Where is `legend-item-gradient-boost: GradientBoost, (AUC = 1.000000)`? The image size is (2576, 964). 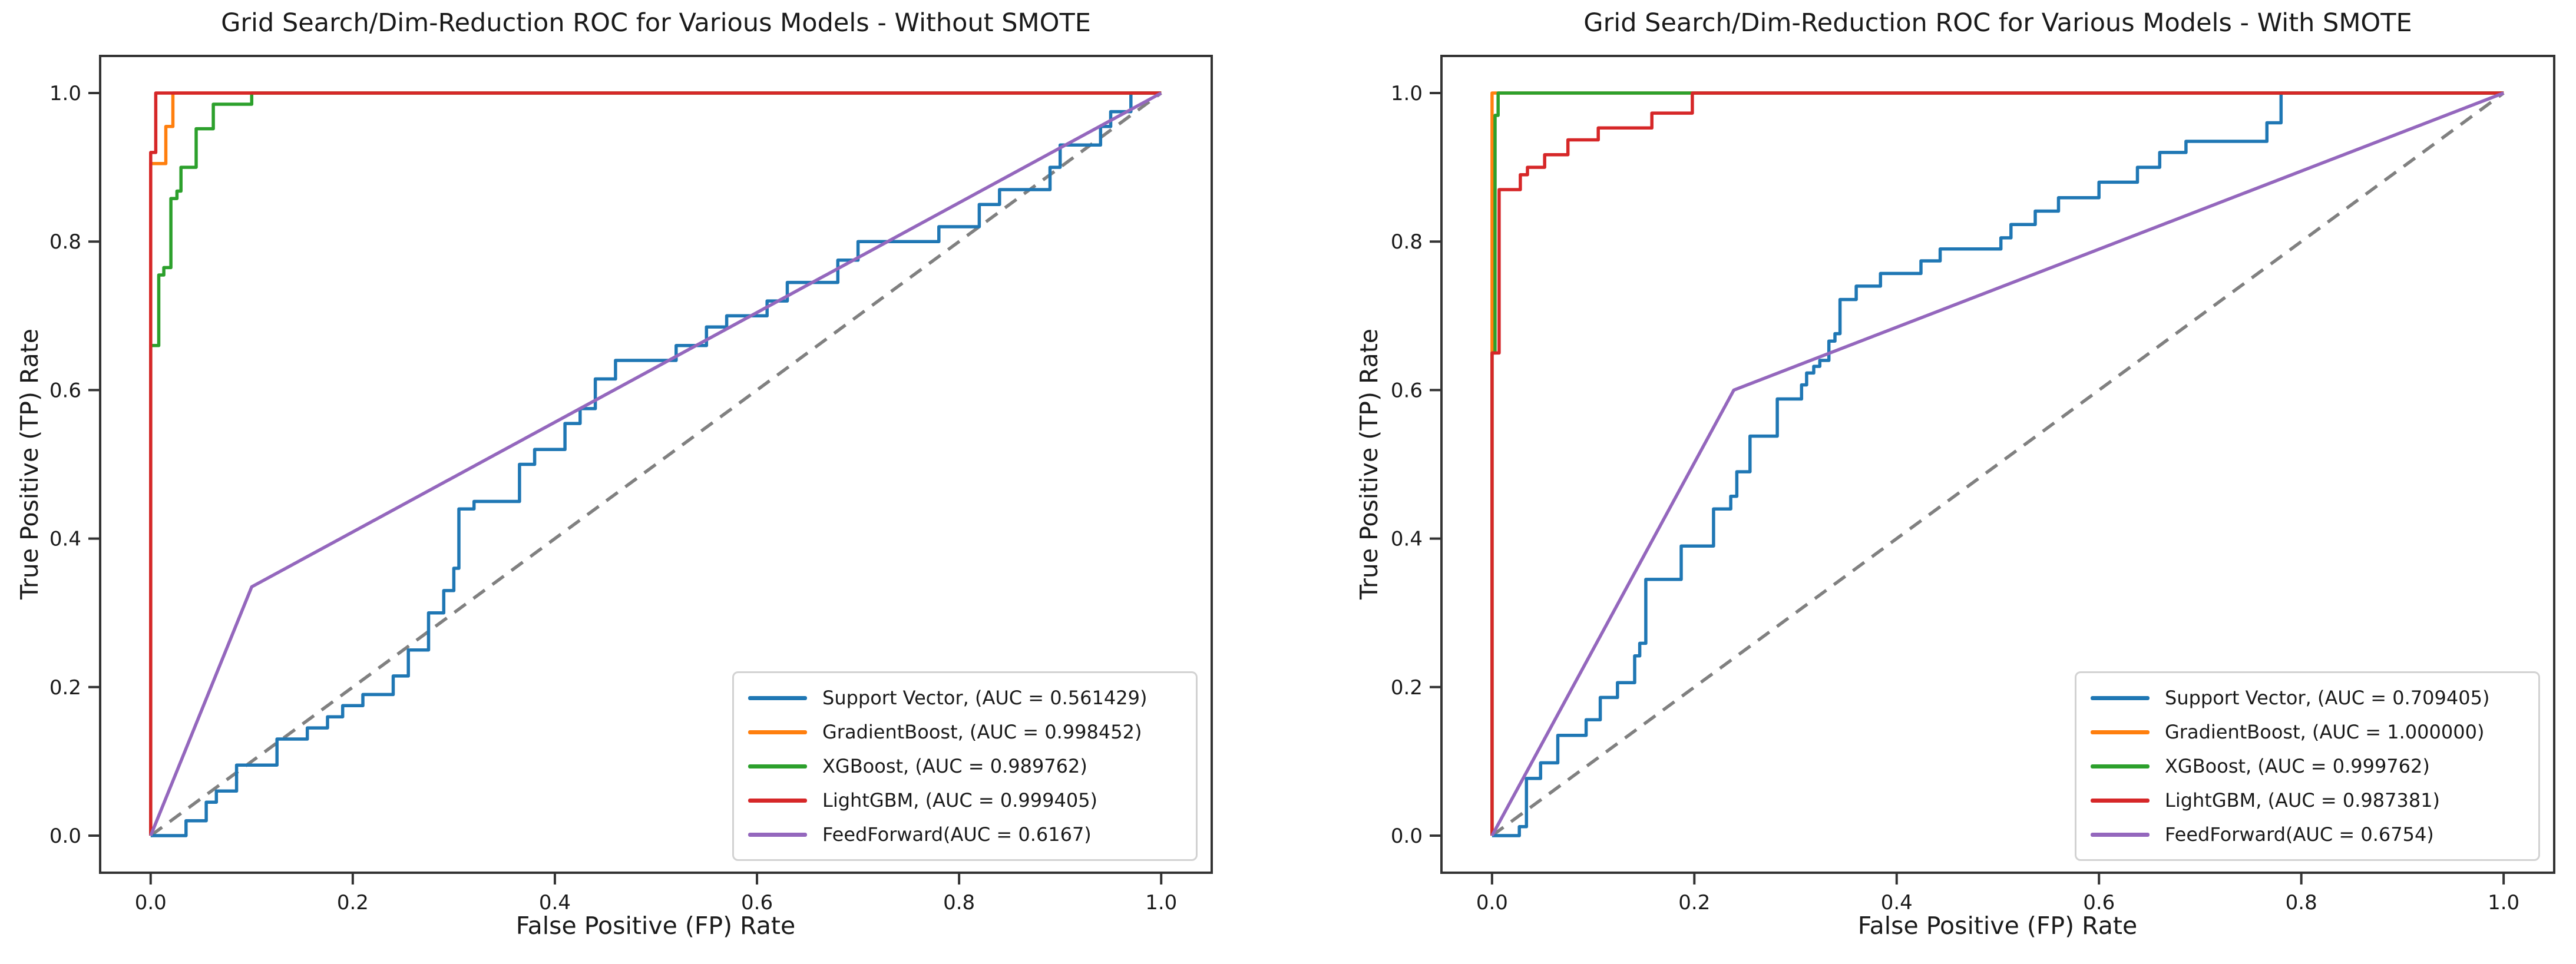
legend-item-gradient-boost: GradientBoost, (AUC = 1.000000) is located at coordinates (2307, 732).